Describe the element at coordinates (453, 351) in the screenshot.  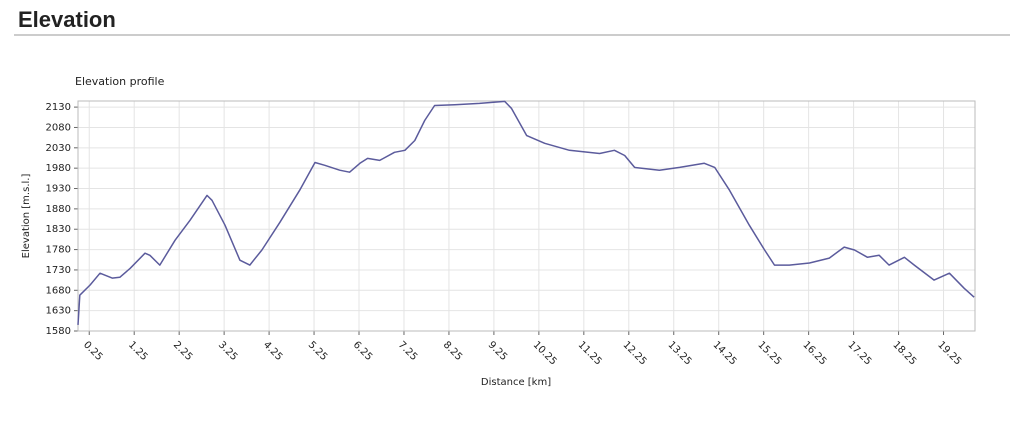
I see `x-tick-label: 8.25` at that location.